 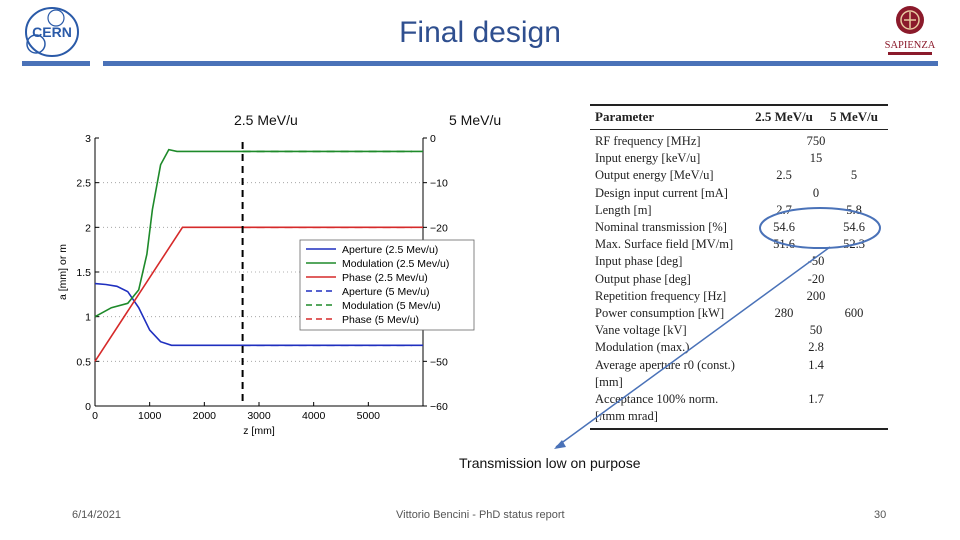 I want to click on table-cell-parameter: Input energy [keV/u], so click(x=648, y=158).